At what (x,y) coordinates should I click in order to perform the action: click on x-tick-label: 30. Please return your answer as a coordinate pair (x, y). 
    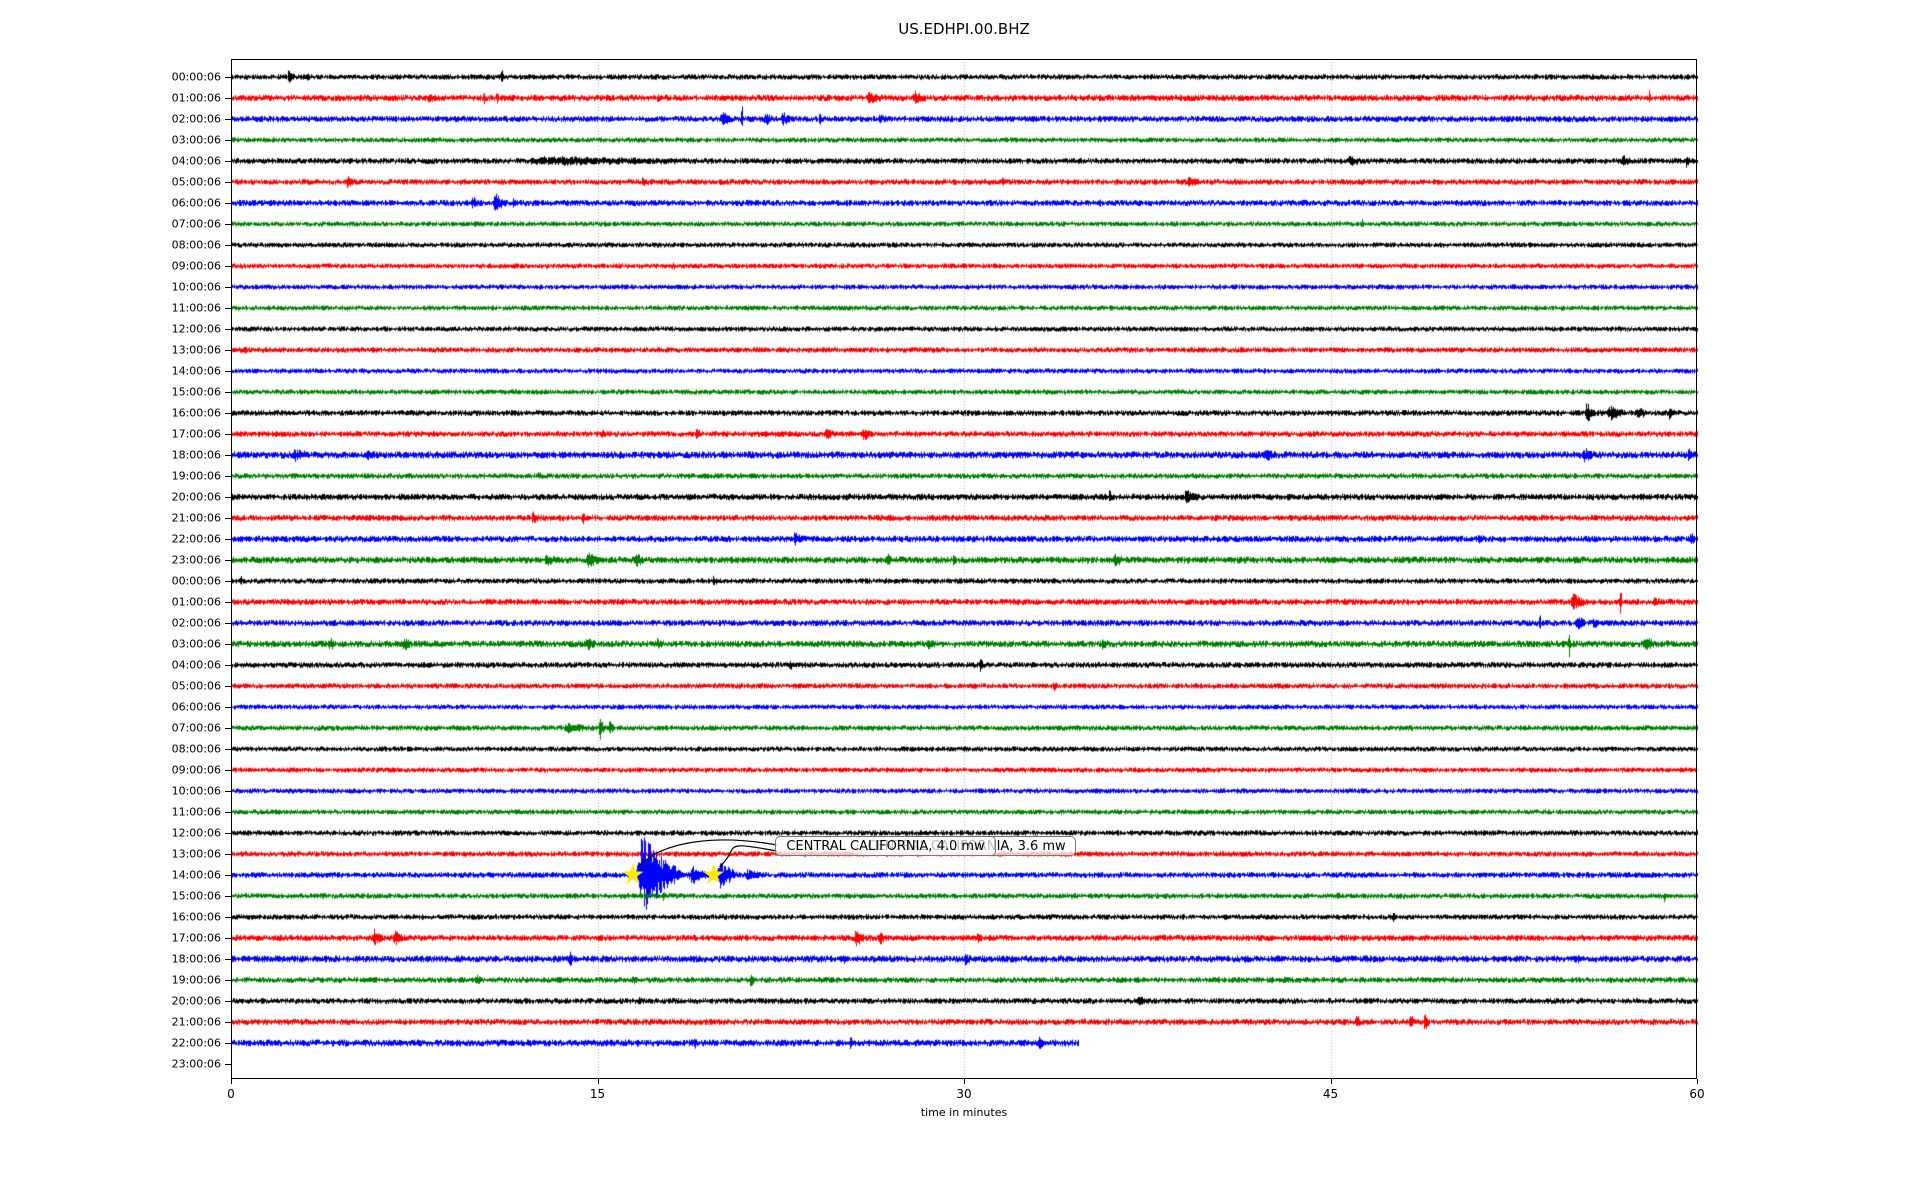
    Looking at the image, I should click on (964, 1094).